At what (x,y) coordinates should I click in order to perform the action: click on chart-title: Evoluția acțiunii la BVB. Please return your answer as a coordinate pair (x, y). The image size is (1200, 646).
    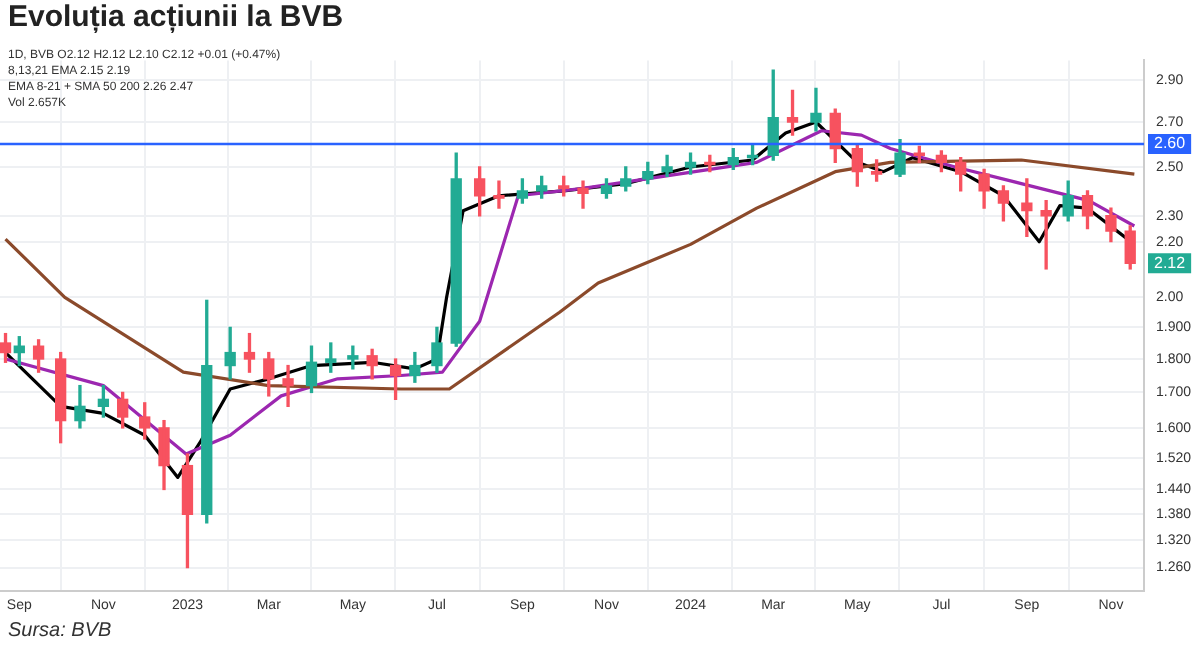
    Looking at the image, I should click on (176, 17).